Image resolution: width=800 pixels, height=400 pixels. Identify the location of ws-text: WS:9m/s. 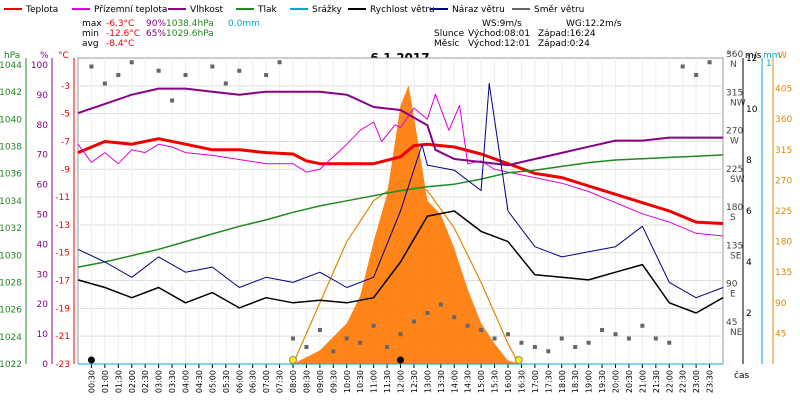
(502, 24).